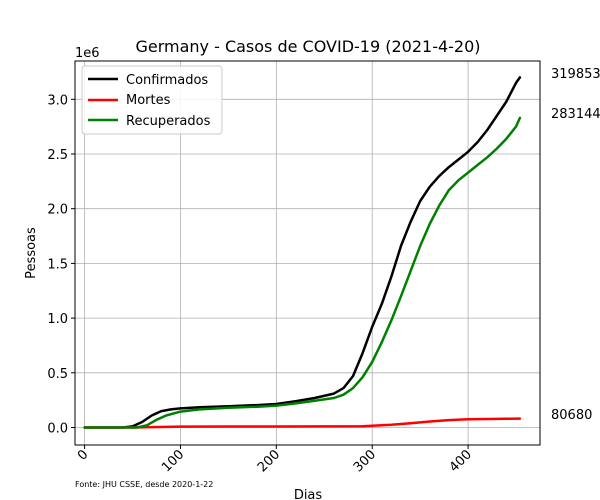  What do you see at coordinates (57, 210) in the screenshot?
I see `y-tick-label: 2.0` at bounding box center [57, 210].